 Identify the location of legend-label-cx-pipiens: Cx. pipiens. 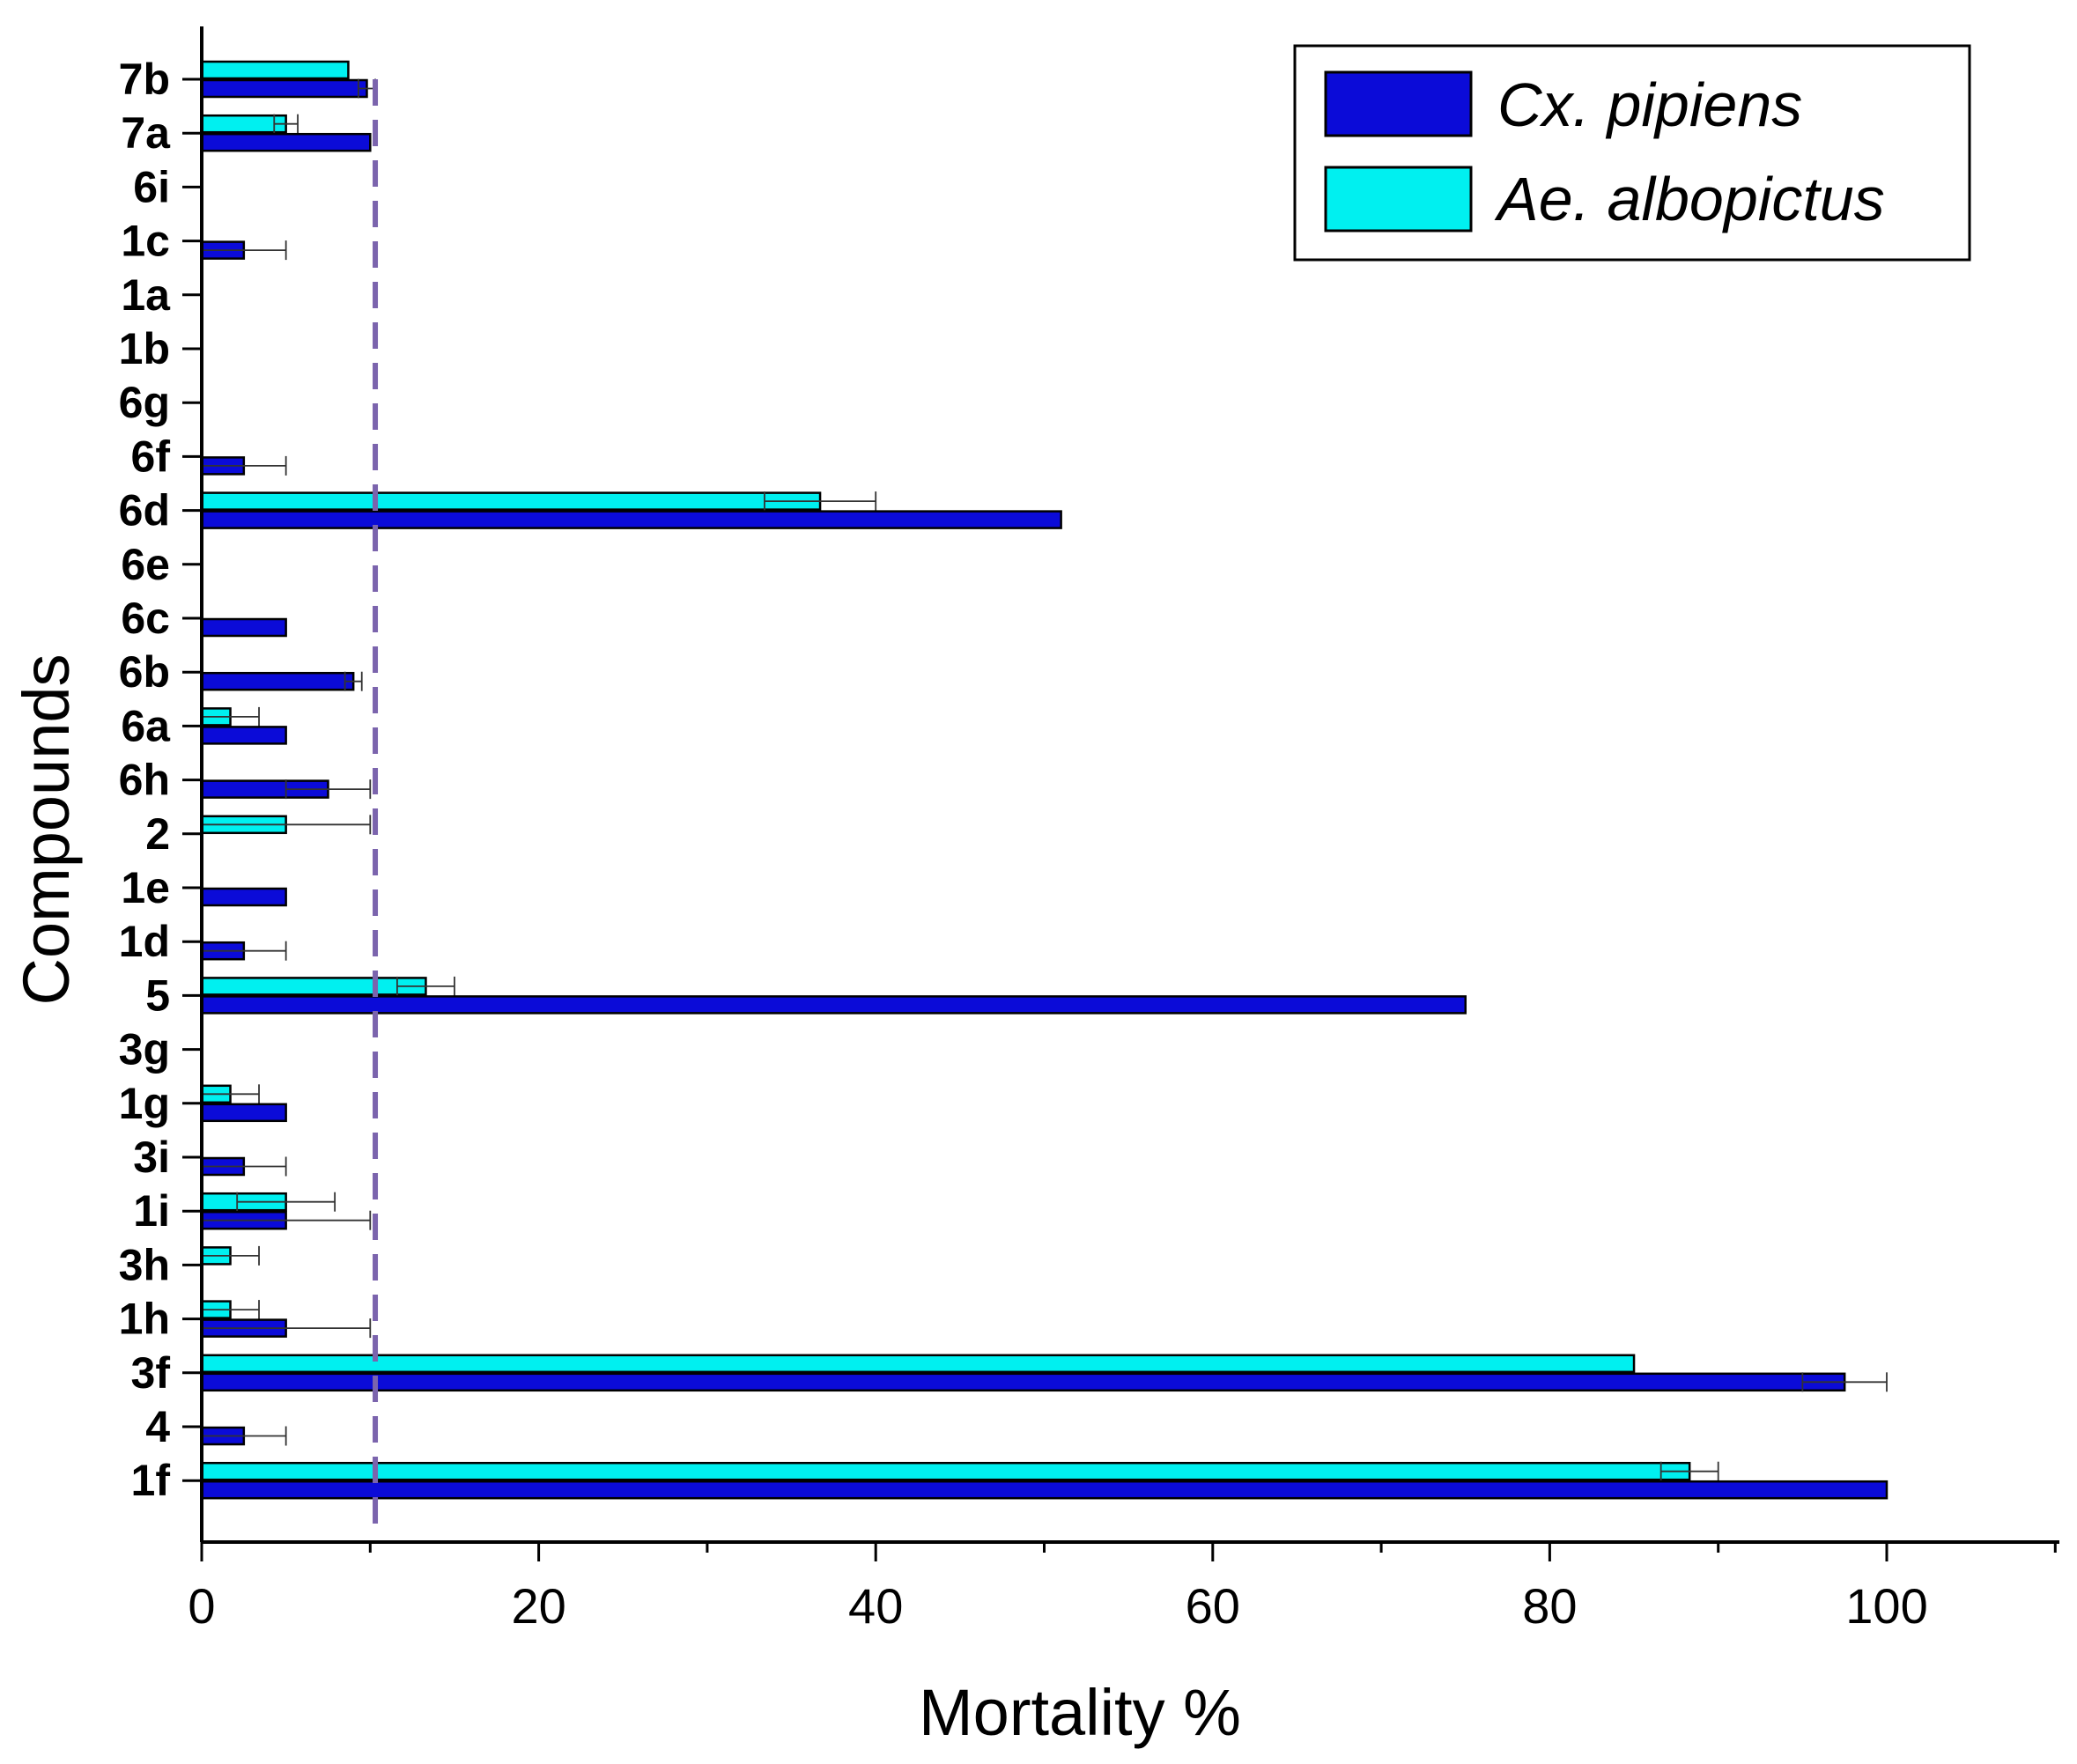
(1650, 104).